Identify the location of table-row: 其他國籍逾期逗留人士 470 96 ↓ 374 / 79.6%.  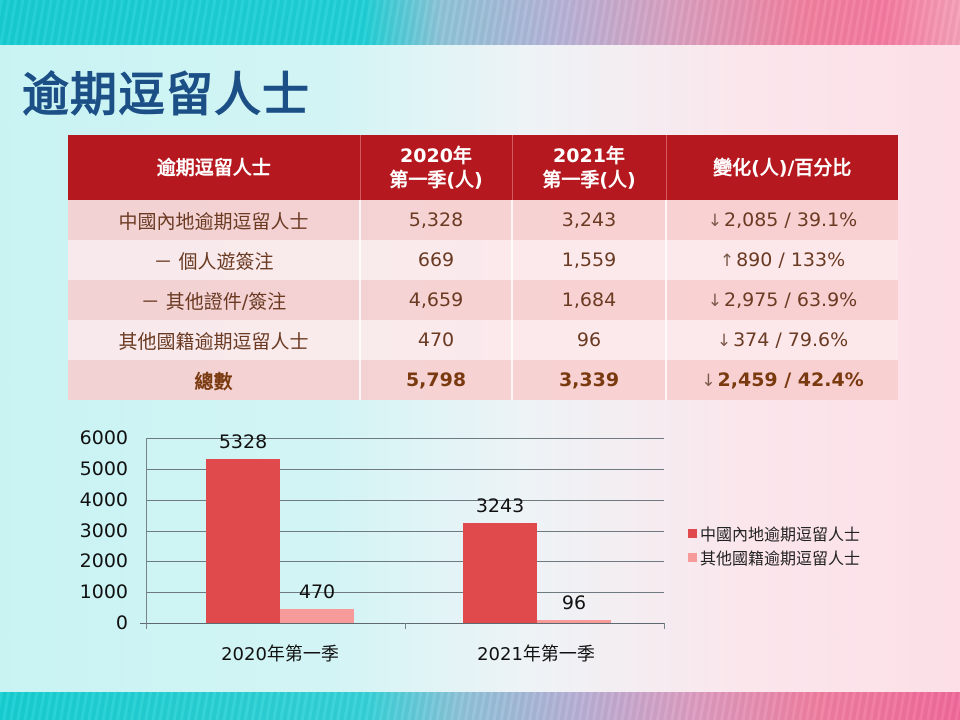
(483, 340).